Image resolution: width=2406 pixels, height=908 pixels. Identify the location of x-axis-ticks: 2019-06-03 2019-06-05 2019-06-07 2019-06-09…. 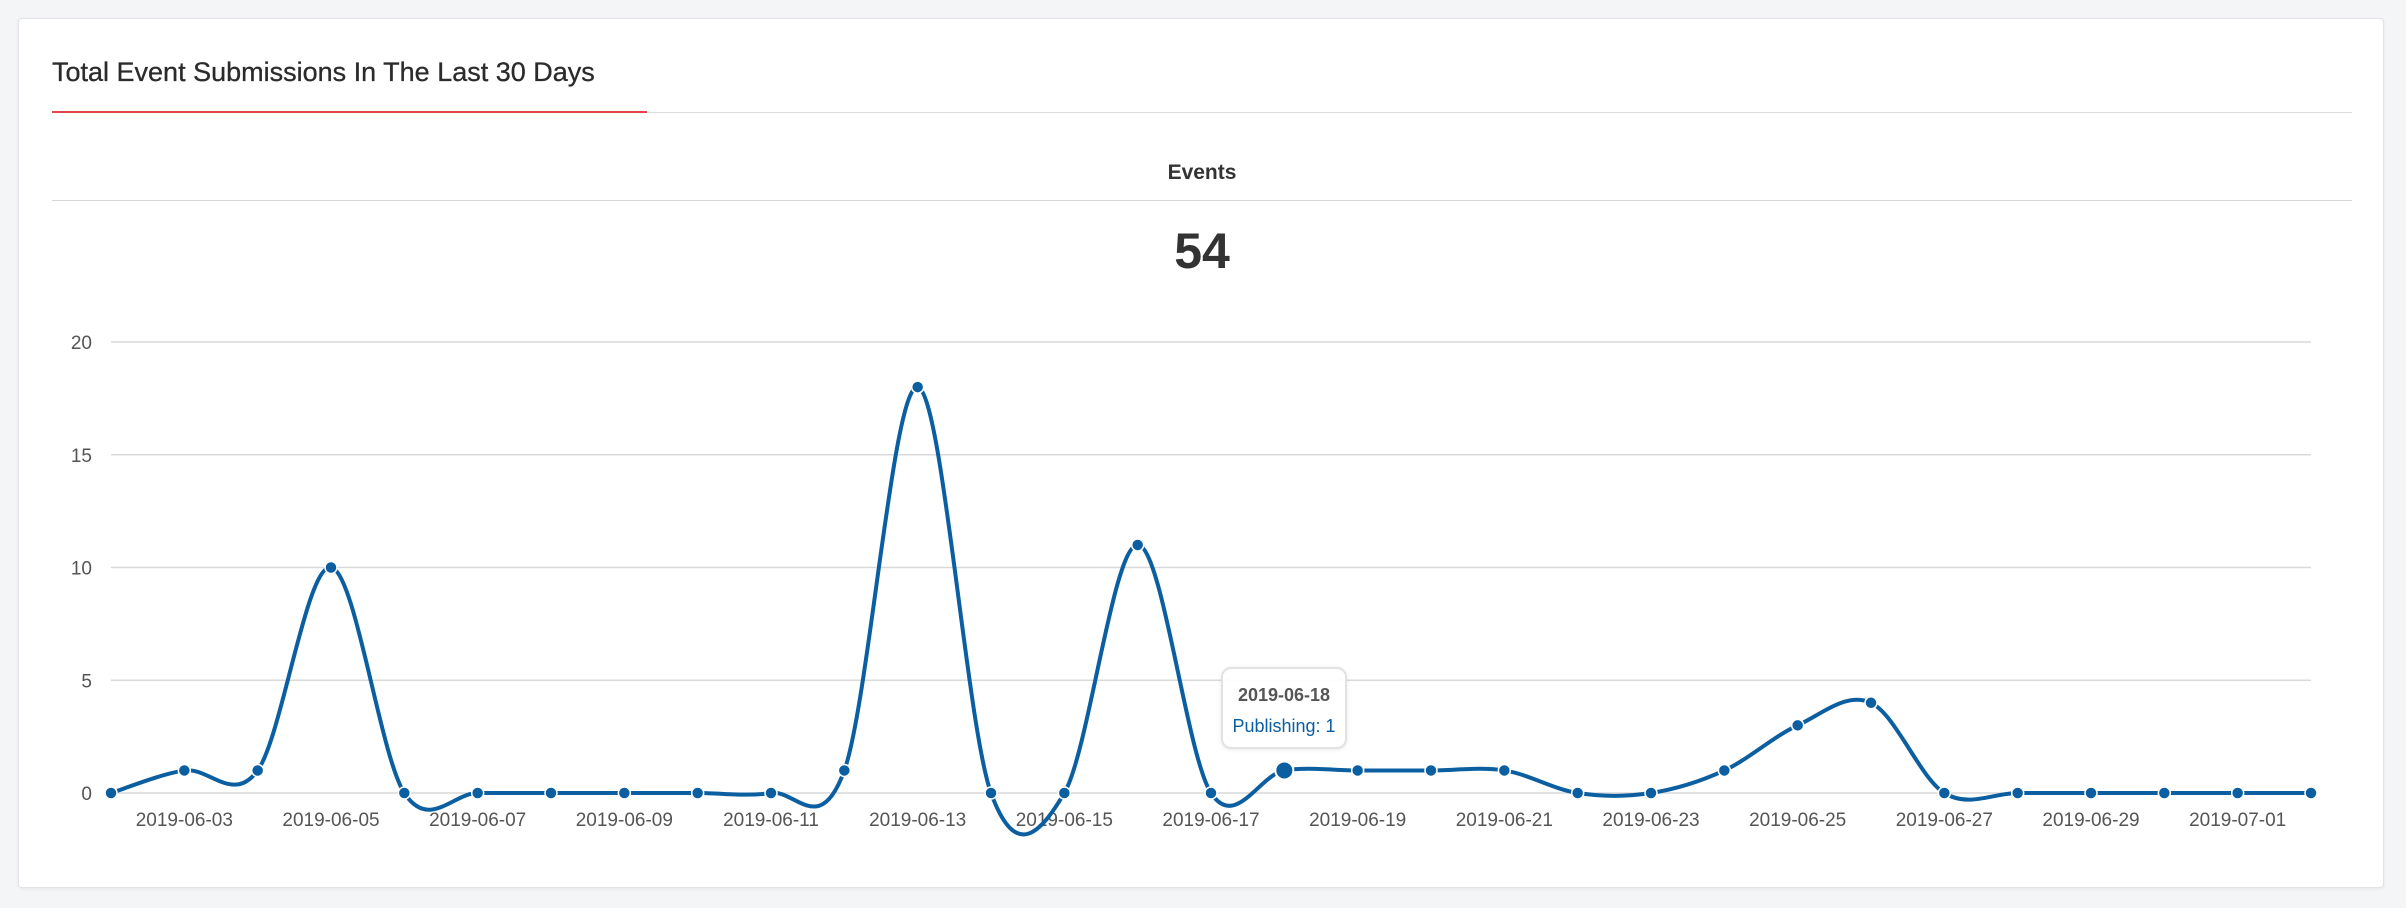
(1211, 820).